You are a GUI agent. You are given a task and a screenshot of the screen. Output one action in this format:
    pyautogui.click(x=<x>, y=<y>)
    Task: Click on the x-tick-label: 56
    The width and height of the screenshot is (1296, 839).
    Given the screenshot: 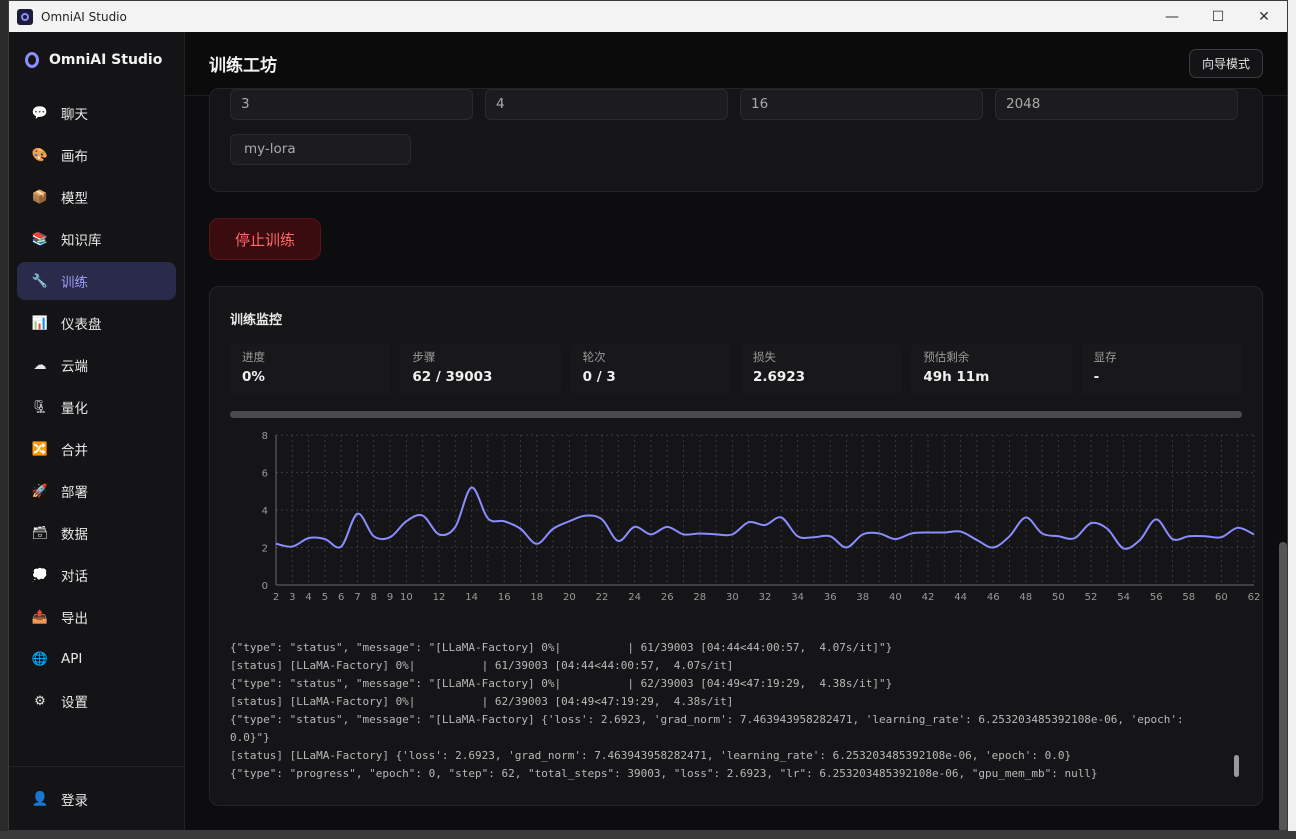 What is the action you would take?
    pyautogui.click(x=1156, y=597)
    